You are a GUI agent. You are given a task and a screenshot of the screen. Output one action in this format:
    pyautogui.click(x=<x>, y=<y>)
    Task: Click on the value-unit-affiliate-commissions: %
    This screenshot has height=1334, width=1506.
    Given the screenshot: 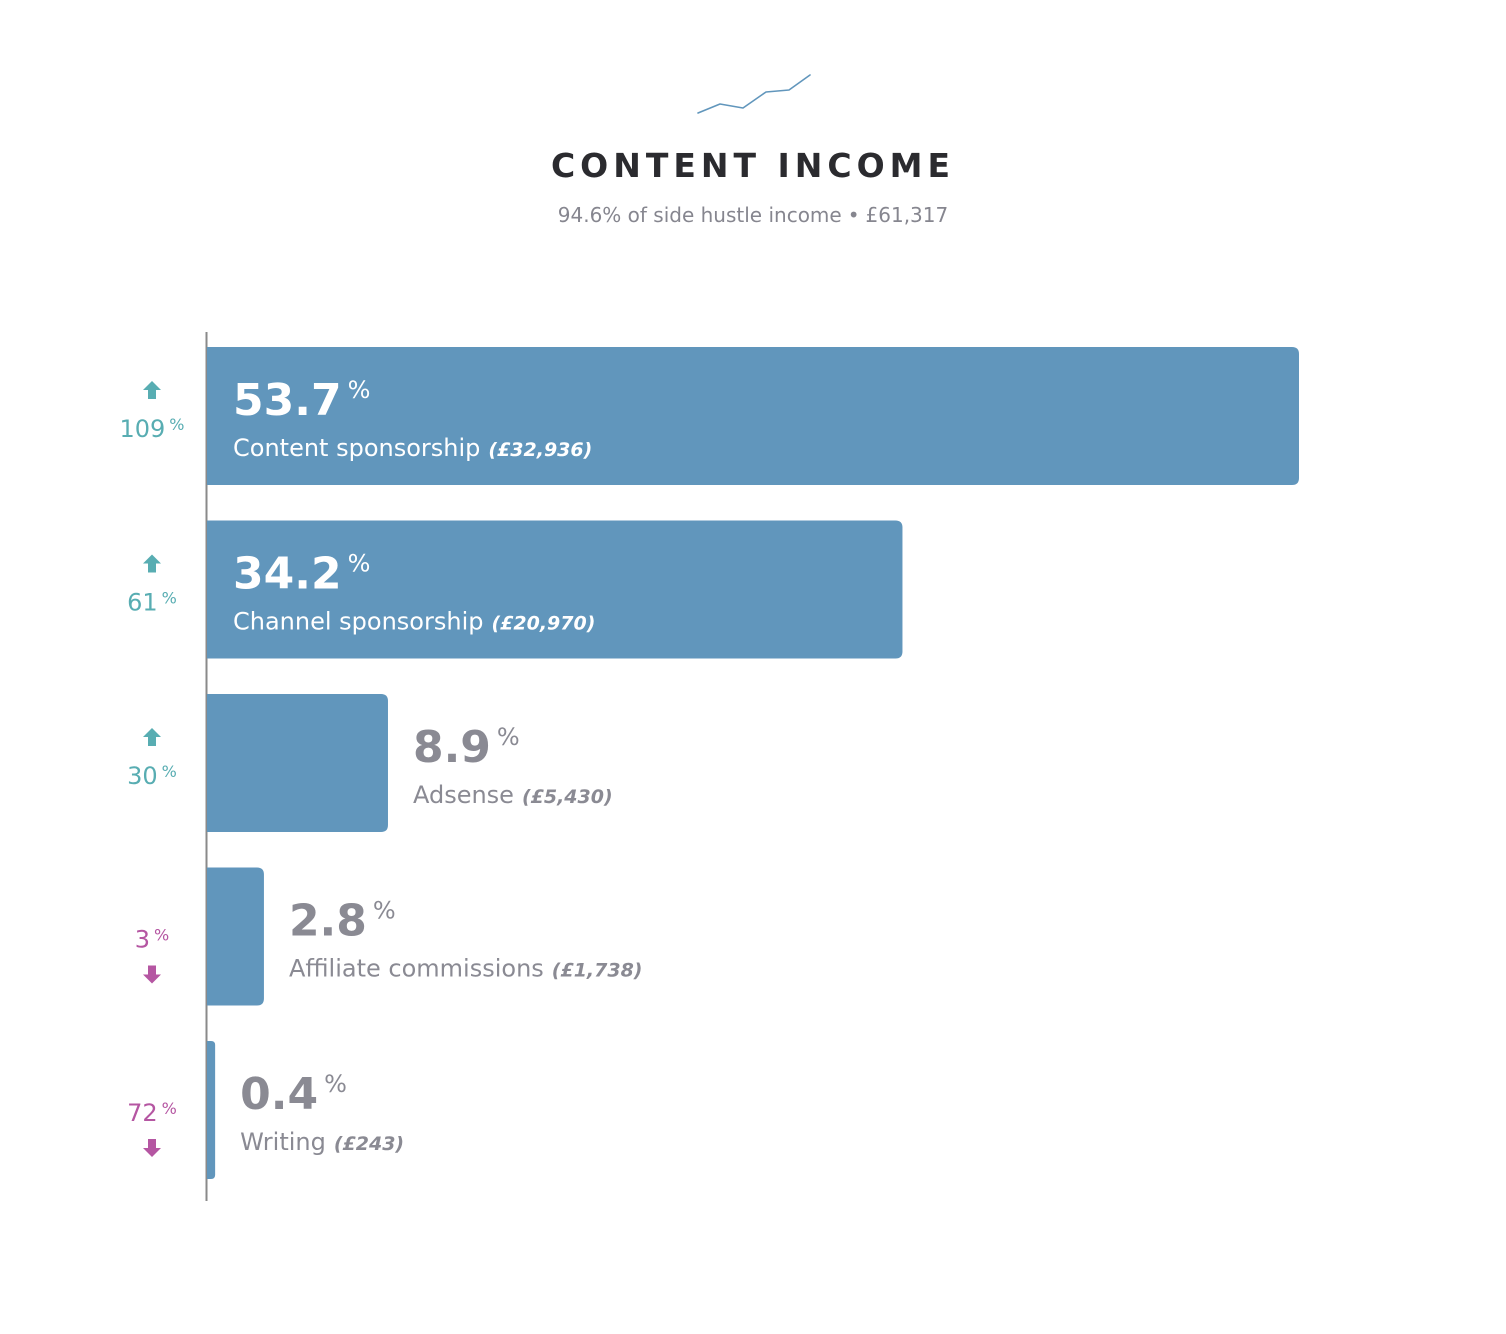 What is the action you would take?
    pyautogui.click(x=384, y=911)
    